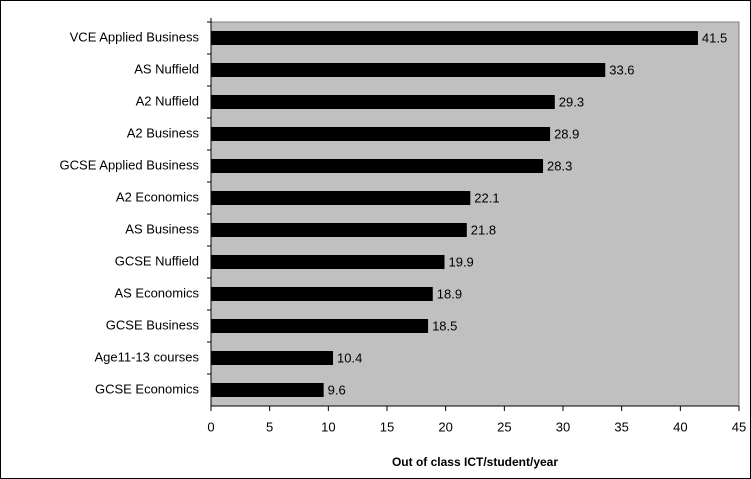 The height and width of the screenshot is (479, 751). What do you see at coordinates (156, 292) in the screenshot?
I see `y-tick-label: AS Economics` at bounding box center [156, 292].